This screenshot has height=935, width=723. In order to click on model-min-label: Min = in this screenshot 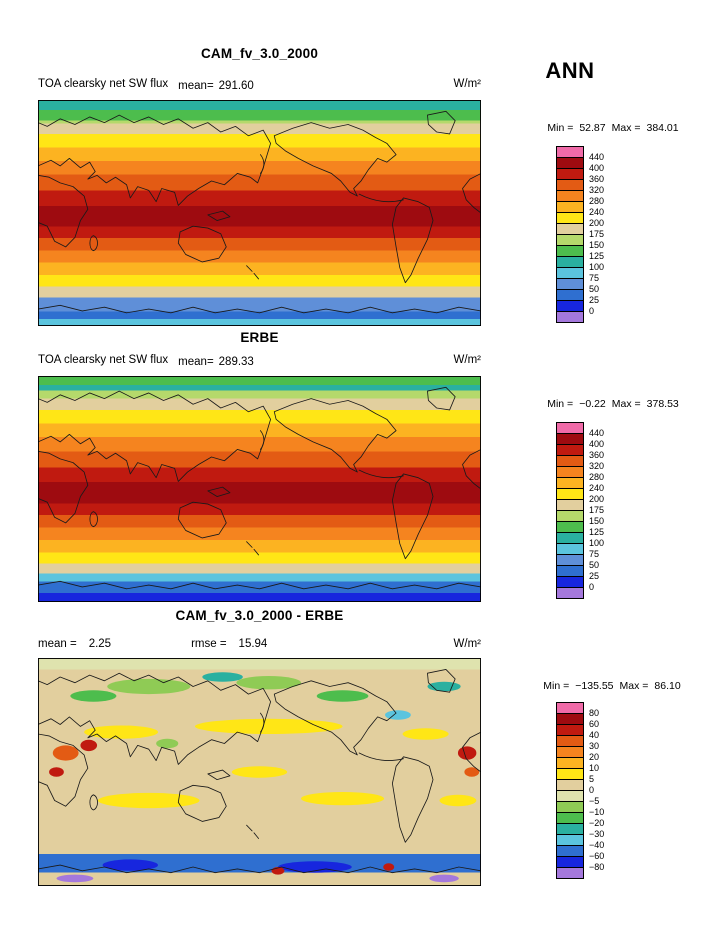, I will do `click(560, 128)`.